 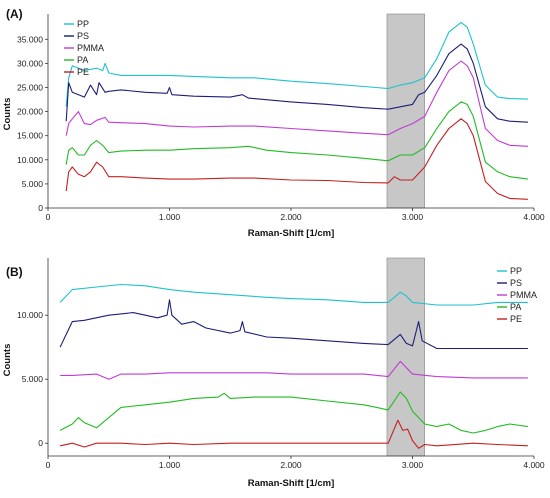 I want to click on y-tick-label: 20.000, so click(x=30, y=112).